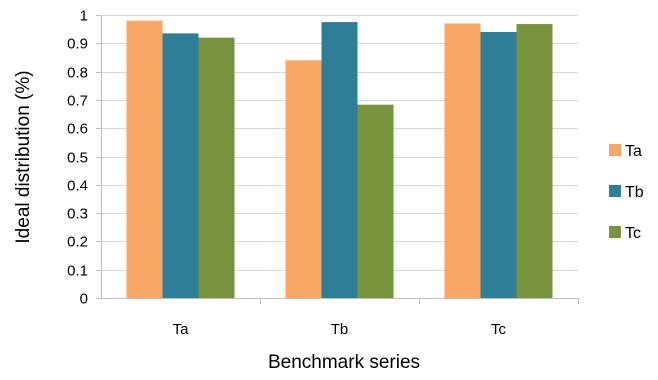  What do you see at coordinates (77, 44) in the screenshot?
I see `y-tick-label: 0.9` at bounding box center [77, 44].